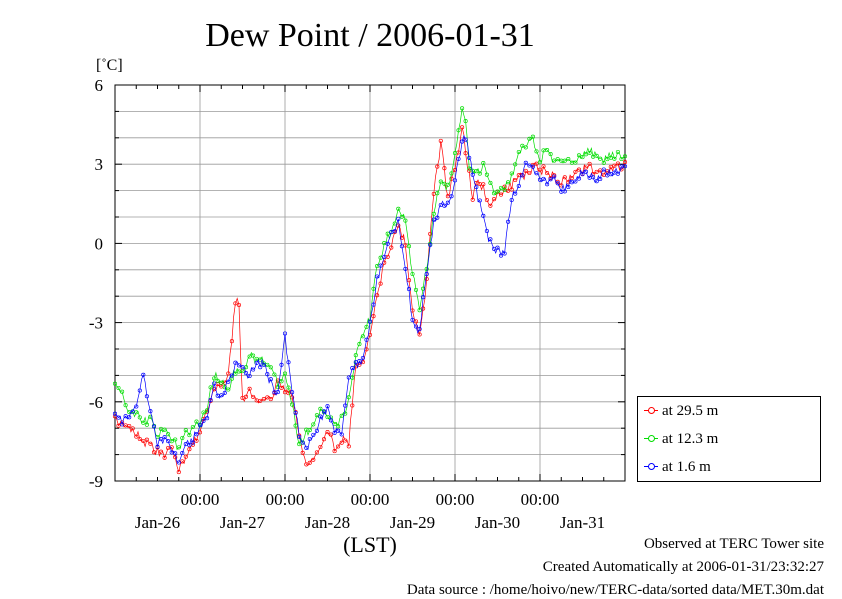 This screenshot has height=599, width=842. I want to click on y-axis-label: [˚C], so click(109, 65).